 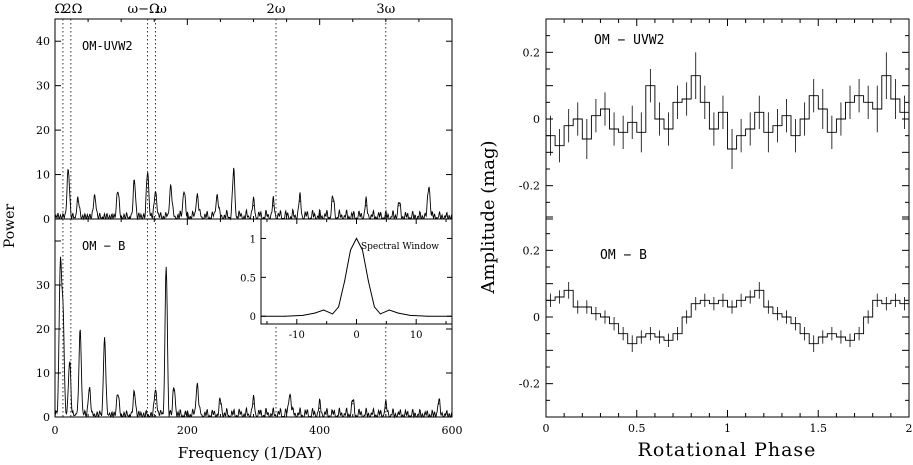 I want to click on uvw2-lc-title: OM − UVW2, so click(x=629, y=40).